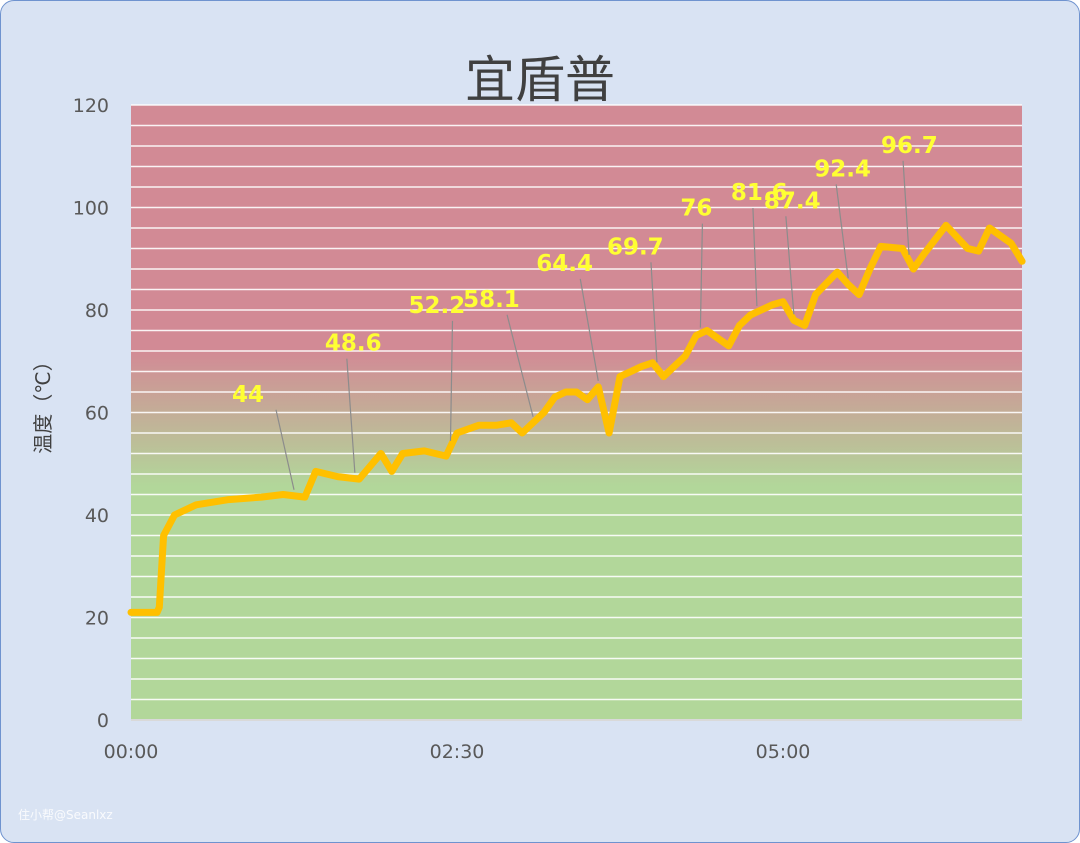  What do you see at coordinates (759, 193) in the screenshot?
I see `data-label: 81.6` at bounding box center [759, 193].